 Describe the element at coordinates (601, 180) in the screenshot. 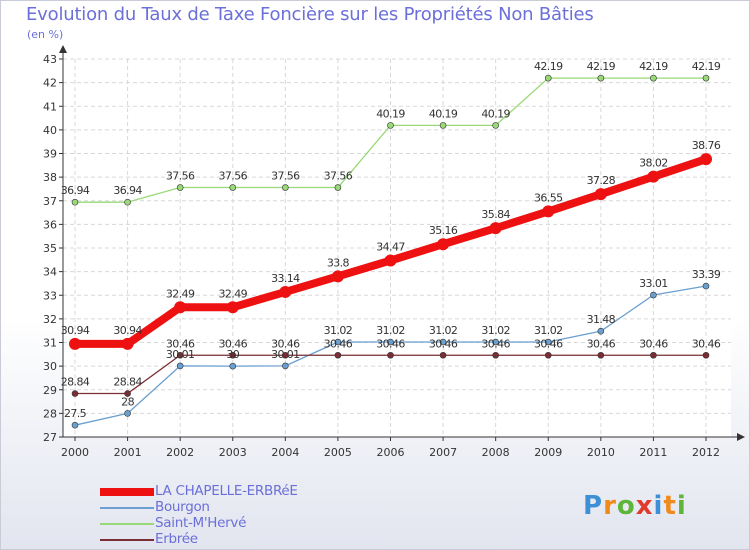

I see `data-label: 37.28` at that location.